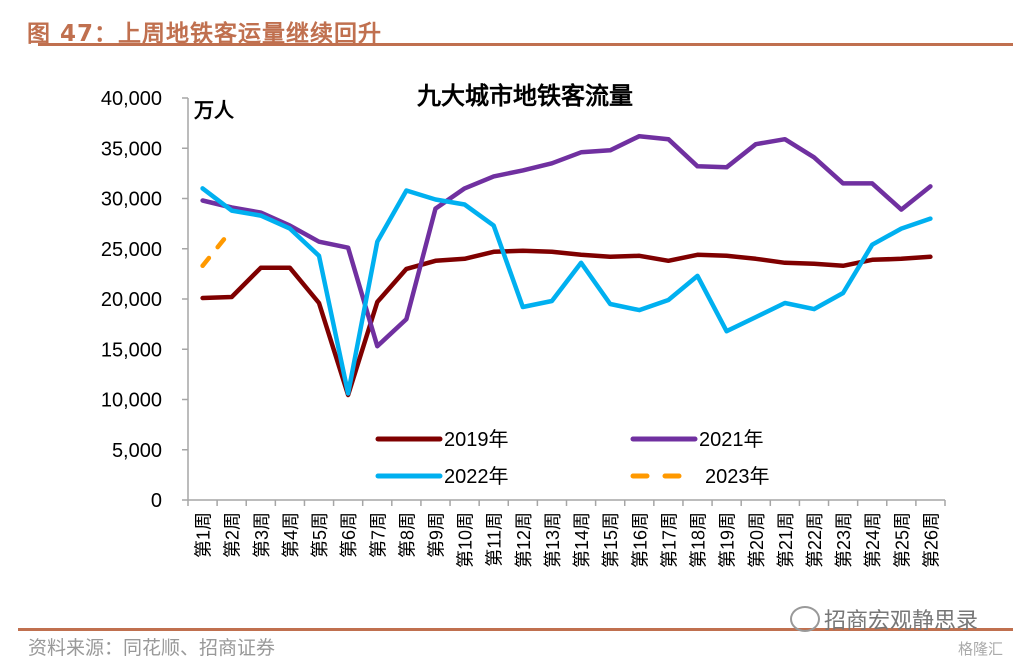 This screenshot has width=1033, height=666. Describe the element at coordinates (844, 540) in the screenshot. I see `x-tick-label: 第23周` at that location.